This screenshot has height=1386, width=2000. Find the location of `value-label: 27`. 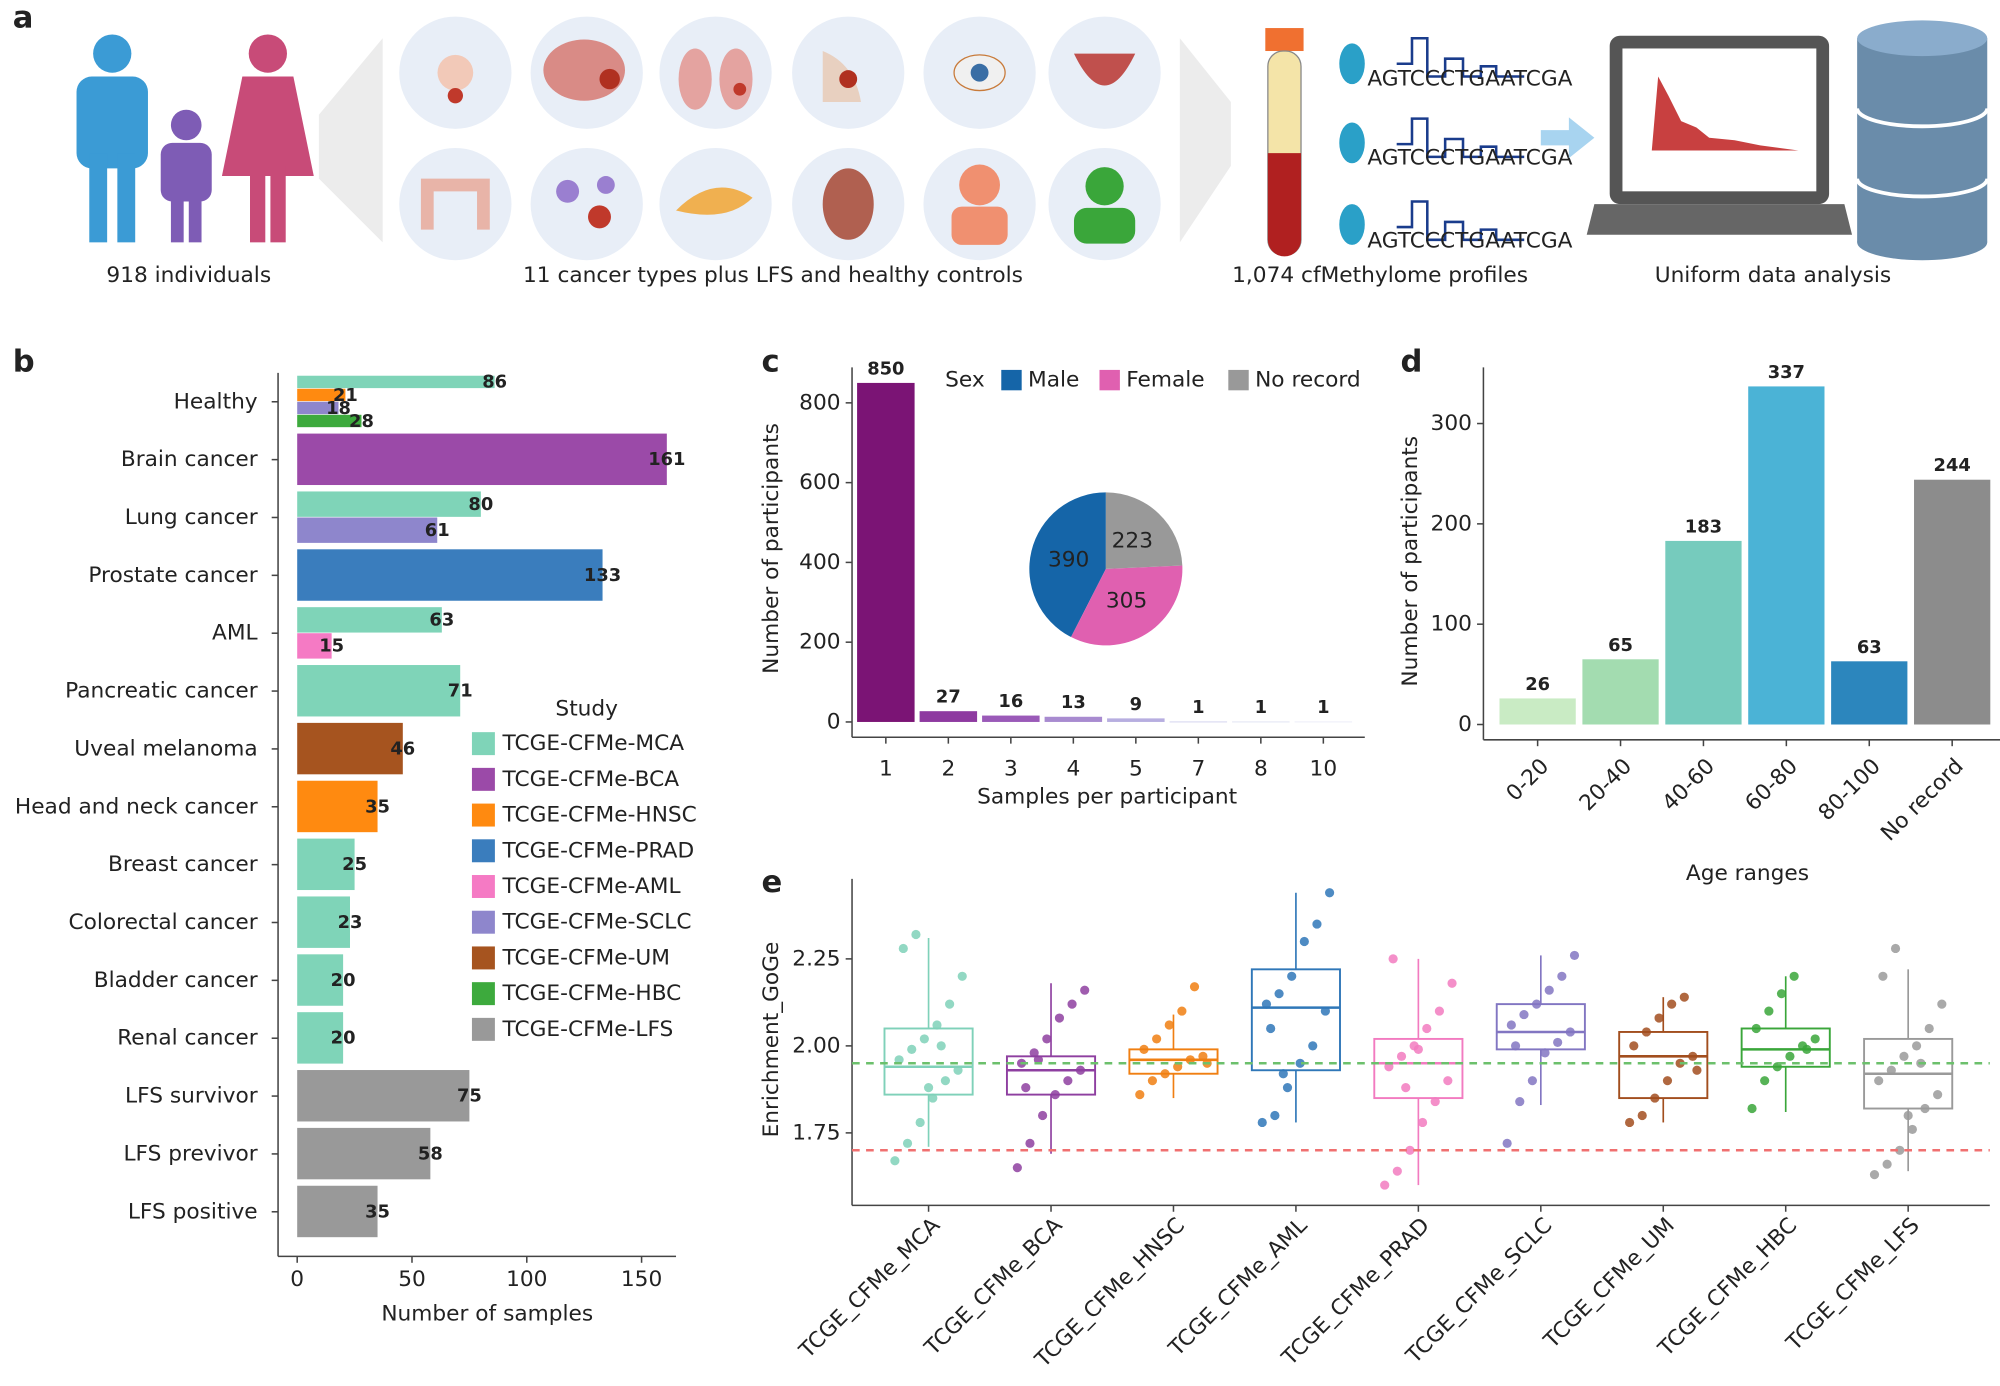

value-label: 27 is located at coordinates (948, 697).